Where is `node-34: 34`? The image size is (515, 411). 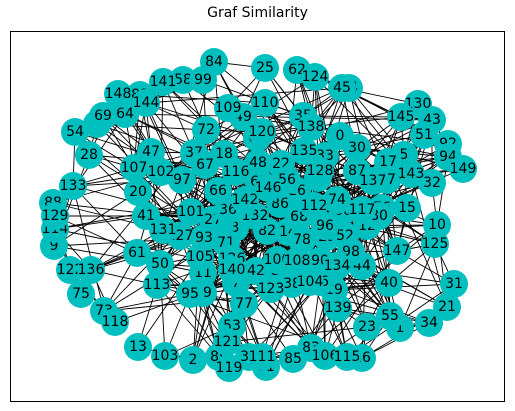 node-34: 34 is located at coordinates (429, 323).